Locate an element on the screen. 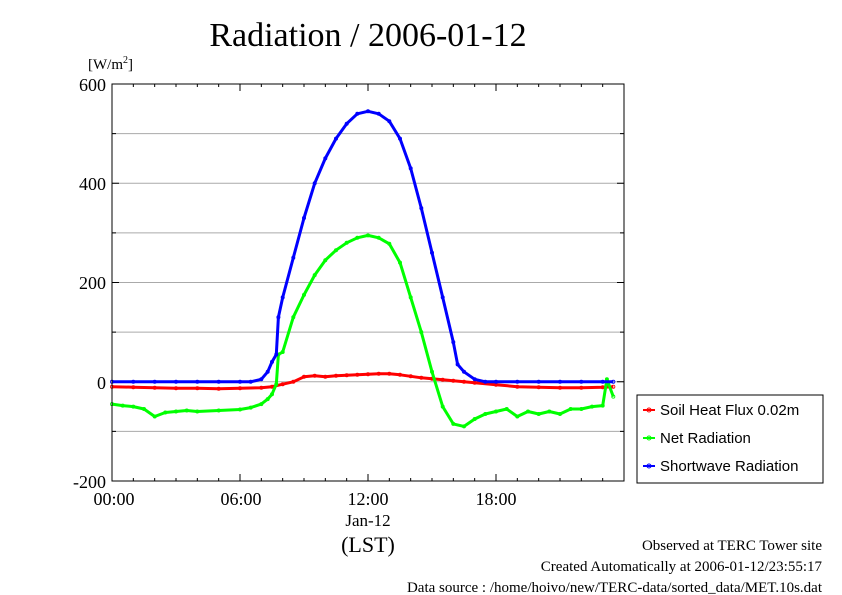 The image size is (842, 595). y-tick-label: -200 is located at coordinates (89, 482).